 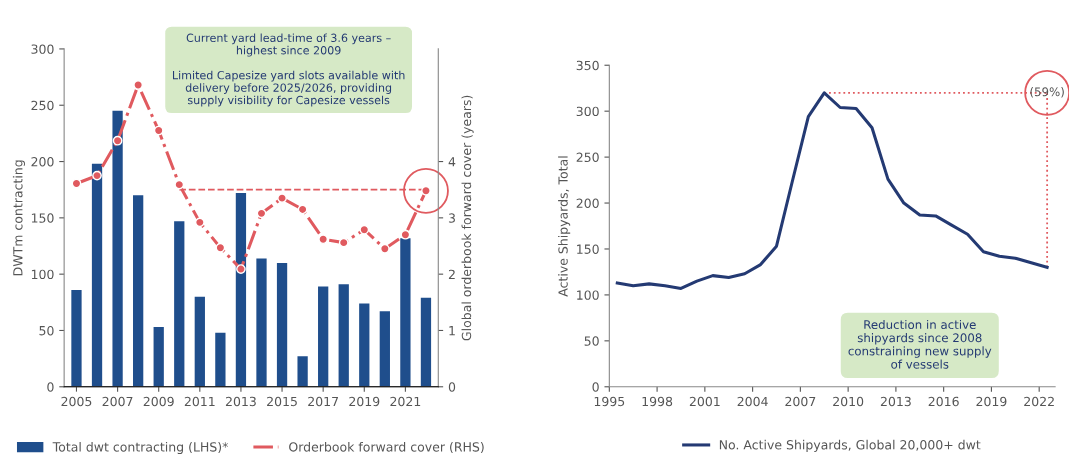 What do you see at coordinates (704, 401) in the screenshot?
I see `x-tick-label: 2001` at bounding box center [704, 401].